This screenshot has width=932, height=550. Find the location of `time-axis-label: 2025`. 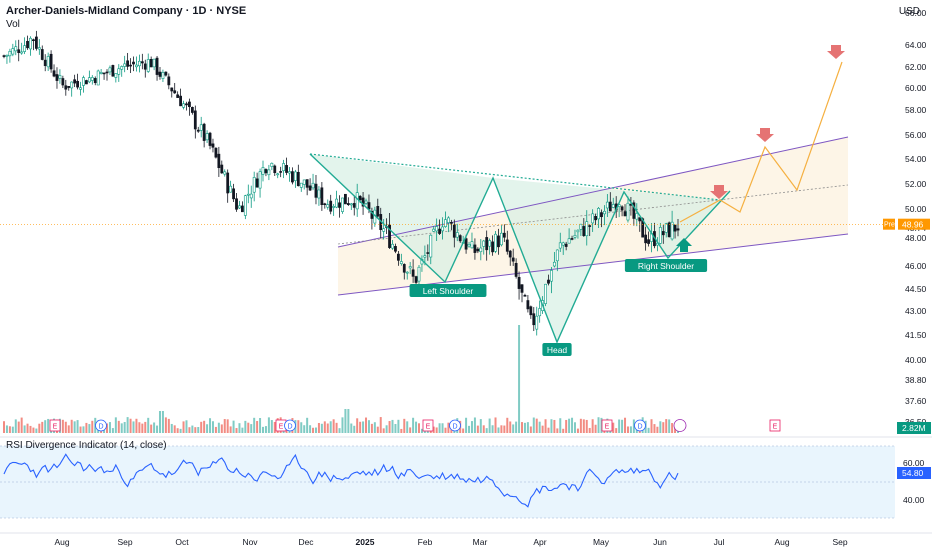

time-axis-label: 2025 is located at coordinates (365, 542).